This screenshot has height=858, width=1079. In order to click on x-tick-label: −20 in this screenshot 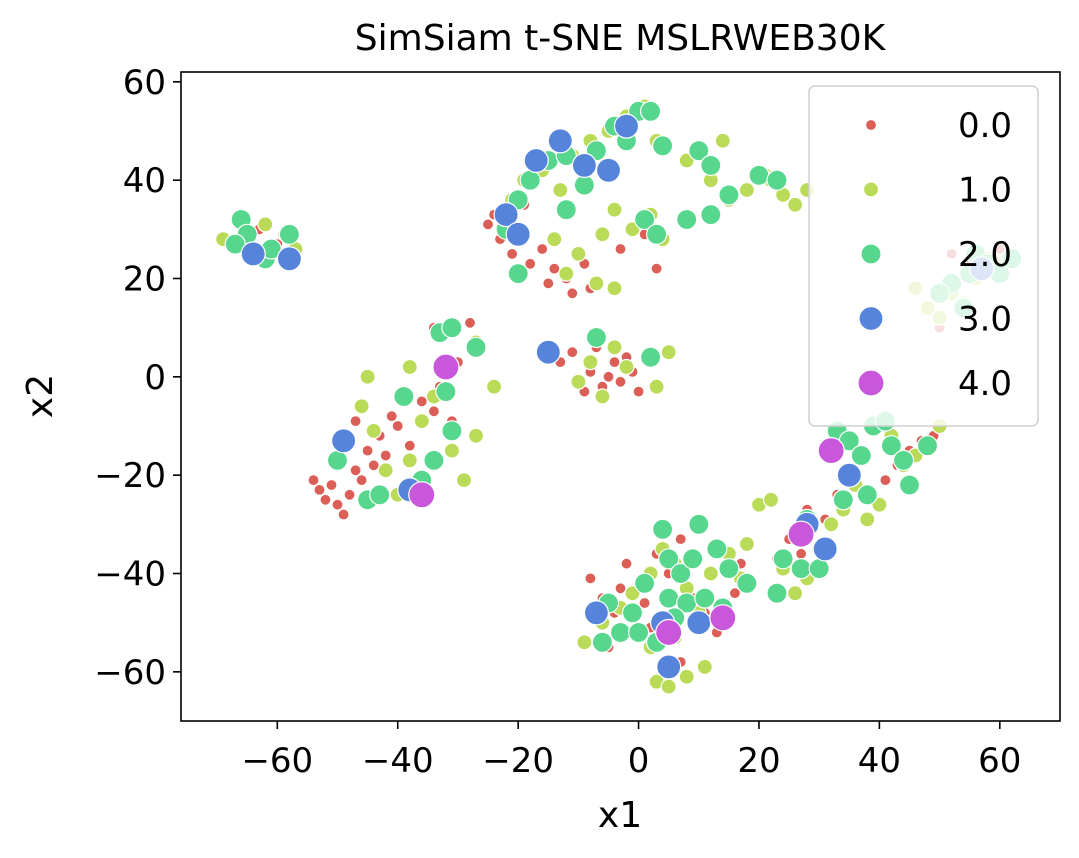, I will do `click(518, 761)`.